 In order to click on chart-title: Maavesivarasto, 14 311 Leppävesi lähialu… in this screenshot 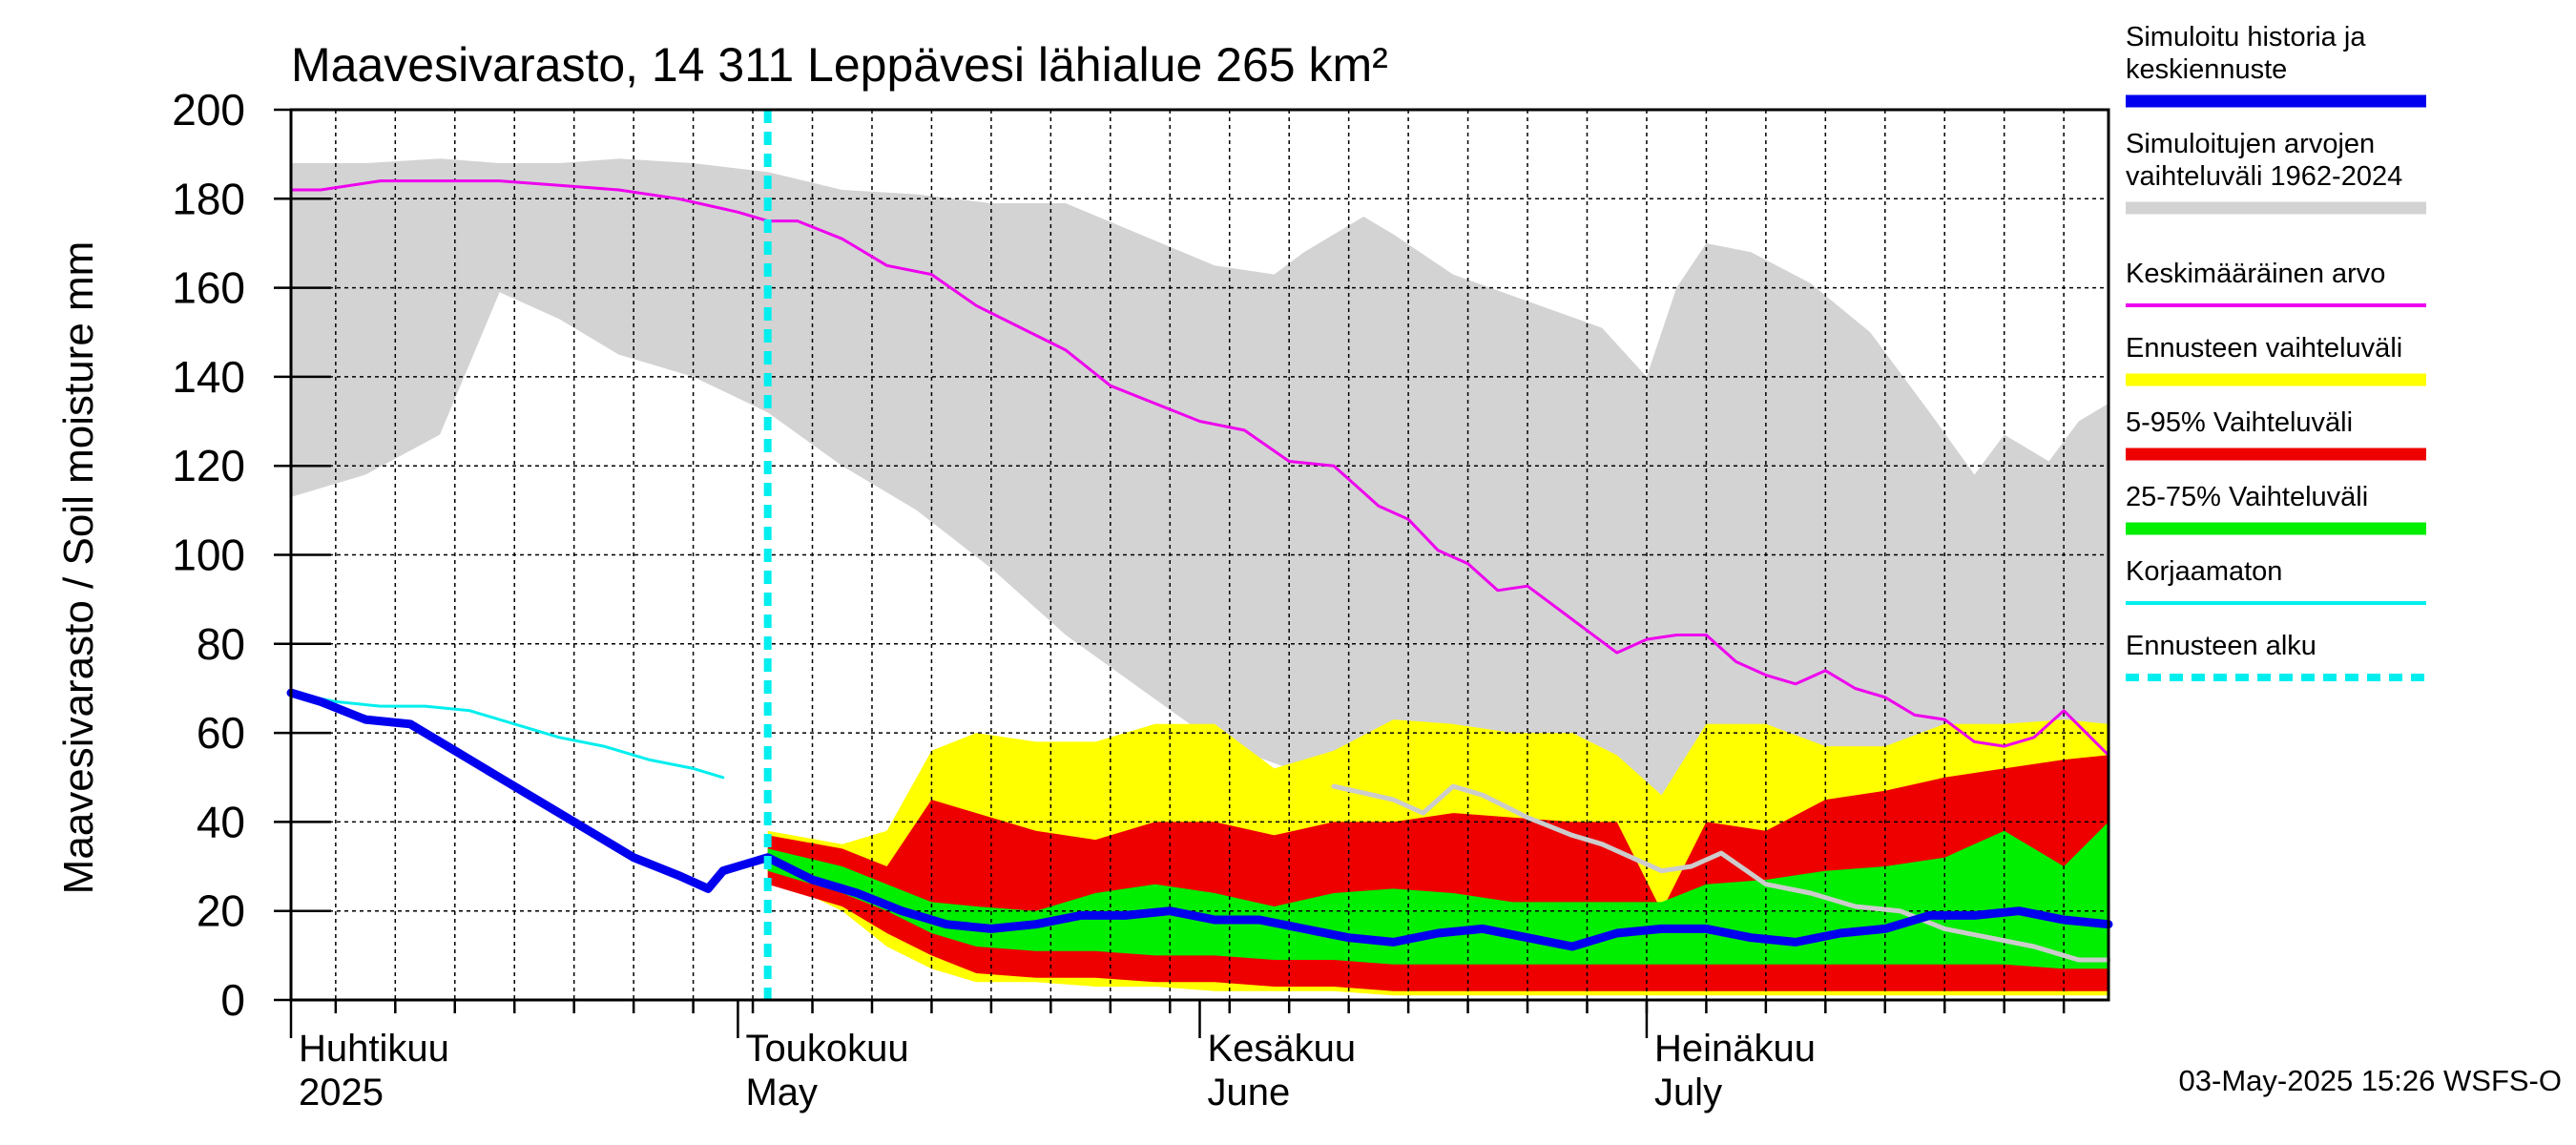, I will do `click(839, 65)`.